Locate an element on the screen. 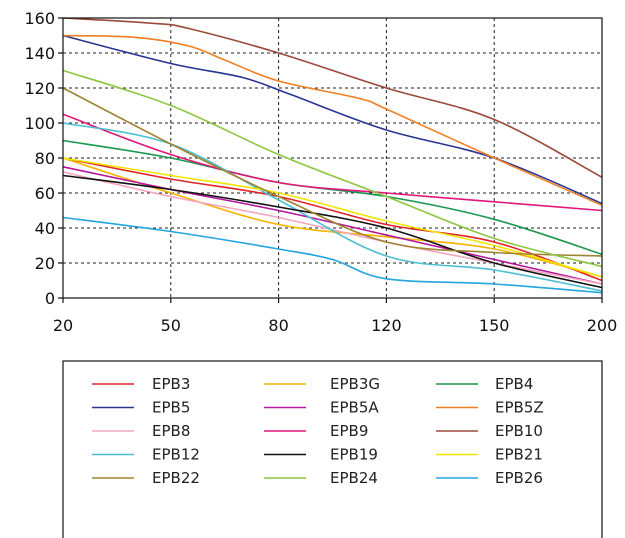 The height and width of the screenshot is (538, 625). legend-label-epb5z: EPB5Z is located at coordinates (519, 408).